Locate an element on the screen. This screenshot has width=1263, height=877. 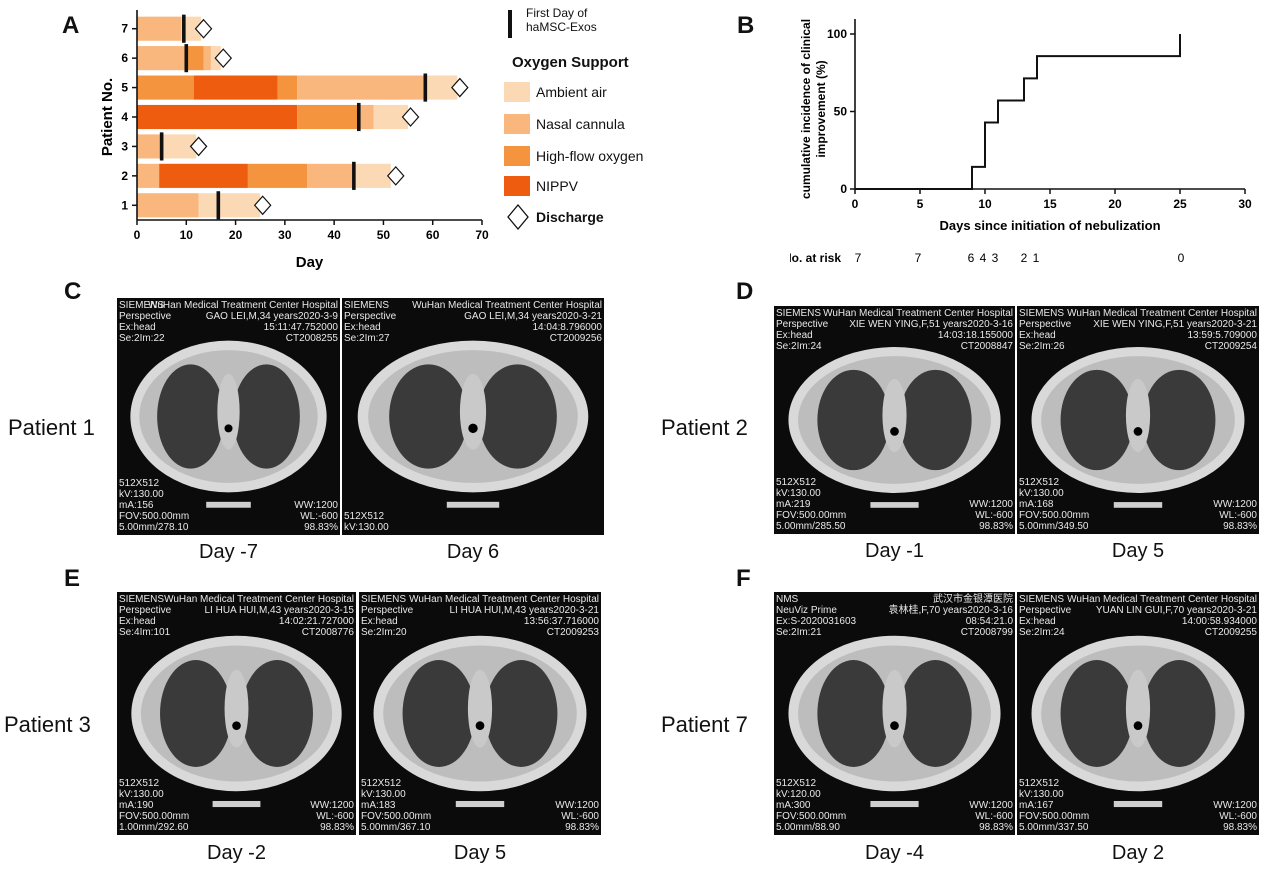
day-label-e-left: Day -2 is located at coordinates (236, 853).